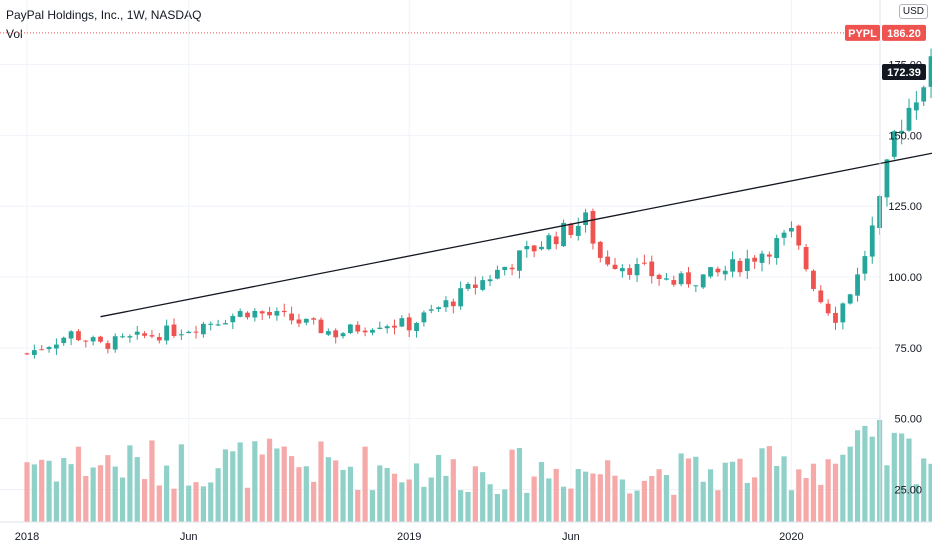 The height and width of the screenshot is (550, 932). I want to click on price-badges: PYPL 186.20 172.39, so click(885, 52).